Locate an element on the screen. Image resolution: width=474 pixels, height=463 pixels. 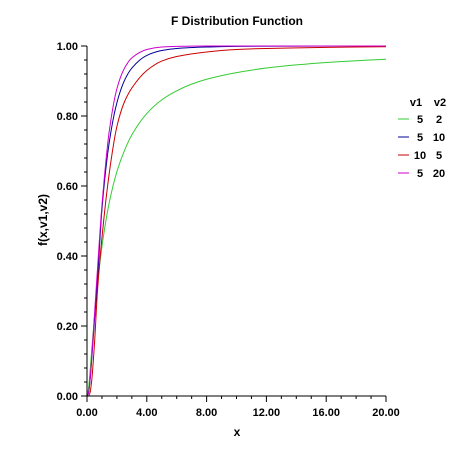
y-axis-label: f(x,v1,v2) is located at coordinates (43, 220).